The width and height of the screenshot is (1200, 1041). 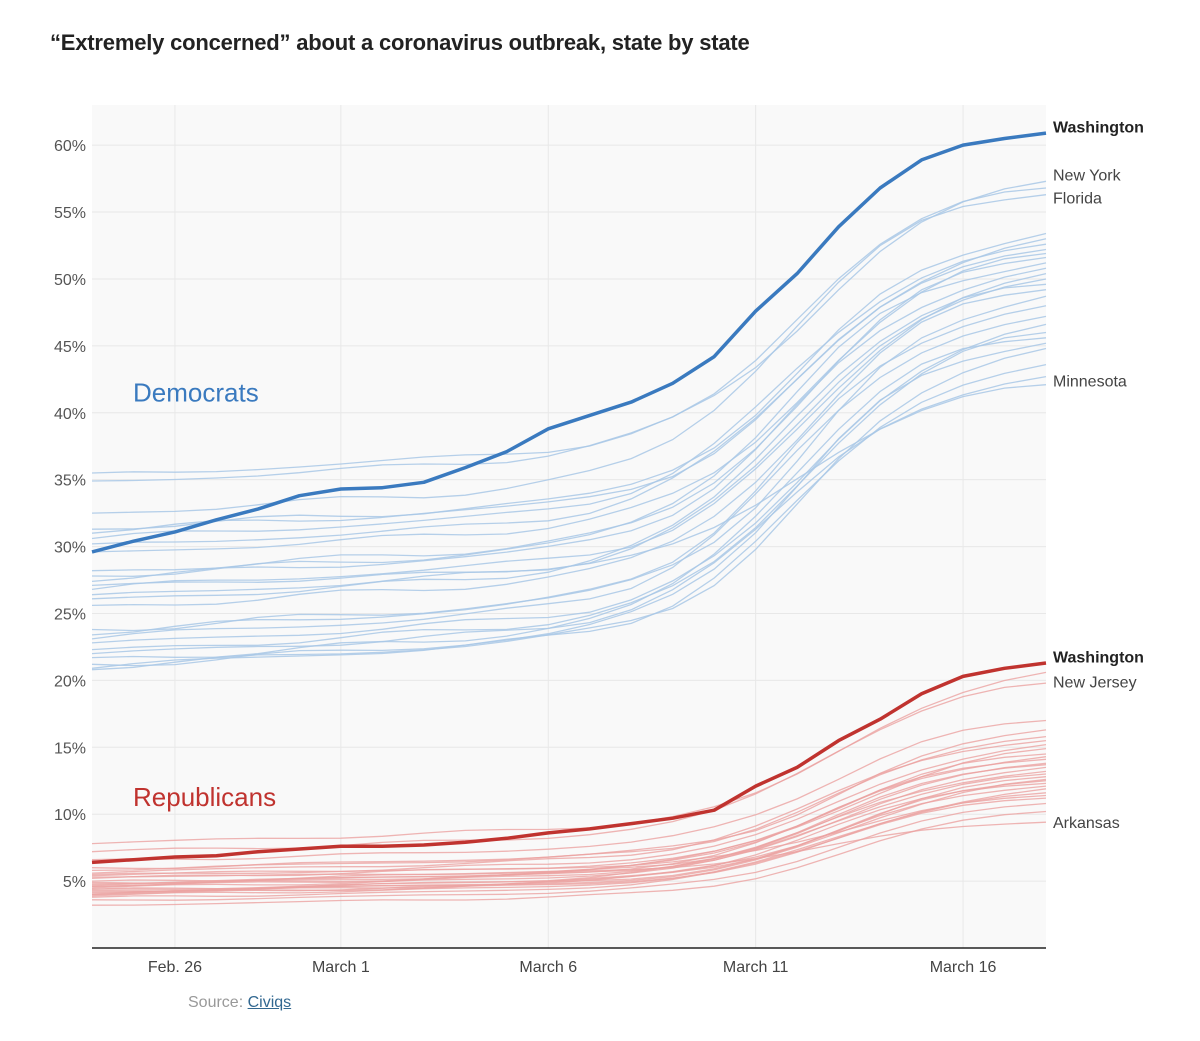 What do you see at coordinates (218, 1002) in the screenshot?
I see `source-prefix: Source:` at bounding box center [218, 1002].